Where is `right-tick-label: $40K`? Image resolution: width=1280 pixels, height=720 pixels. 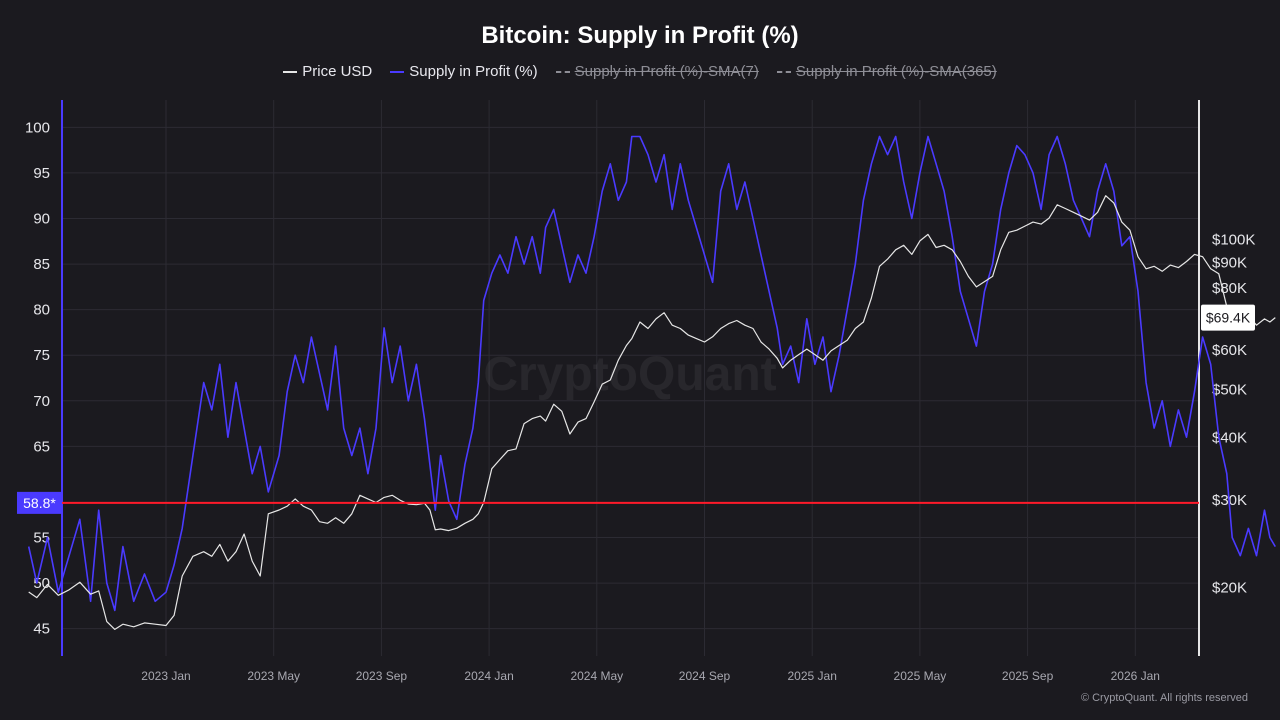 right-tick-label: $40K is located at coordinates (1229, 438).